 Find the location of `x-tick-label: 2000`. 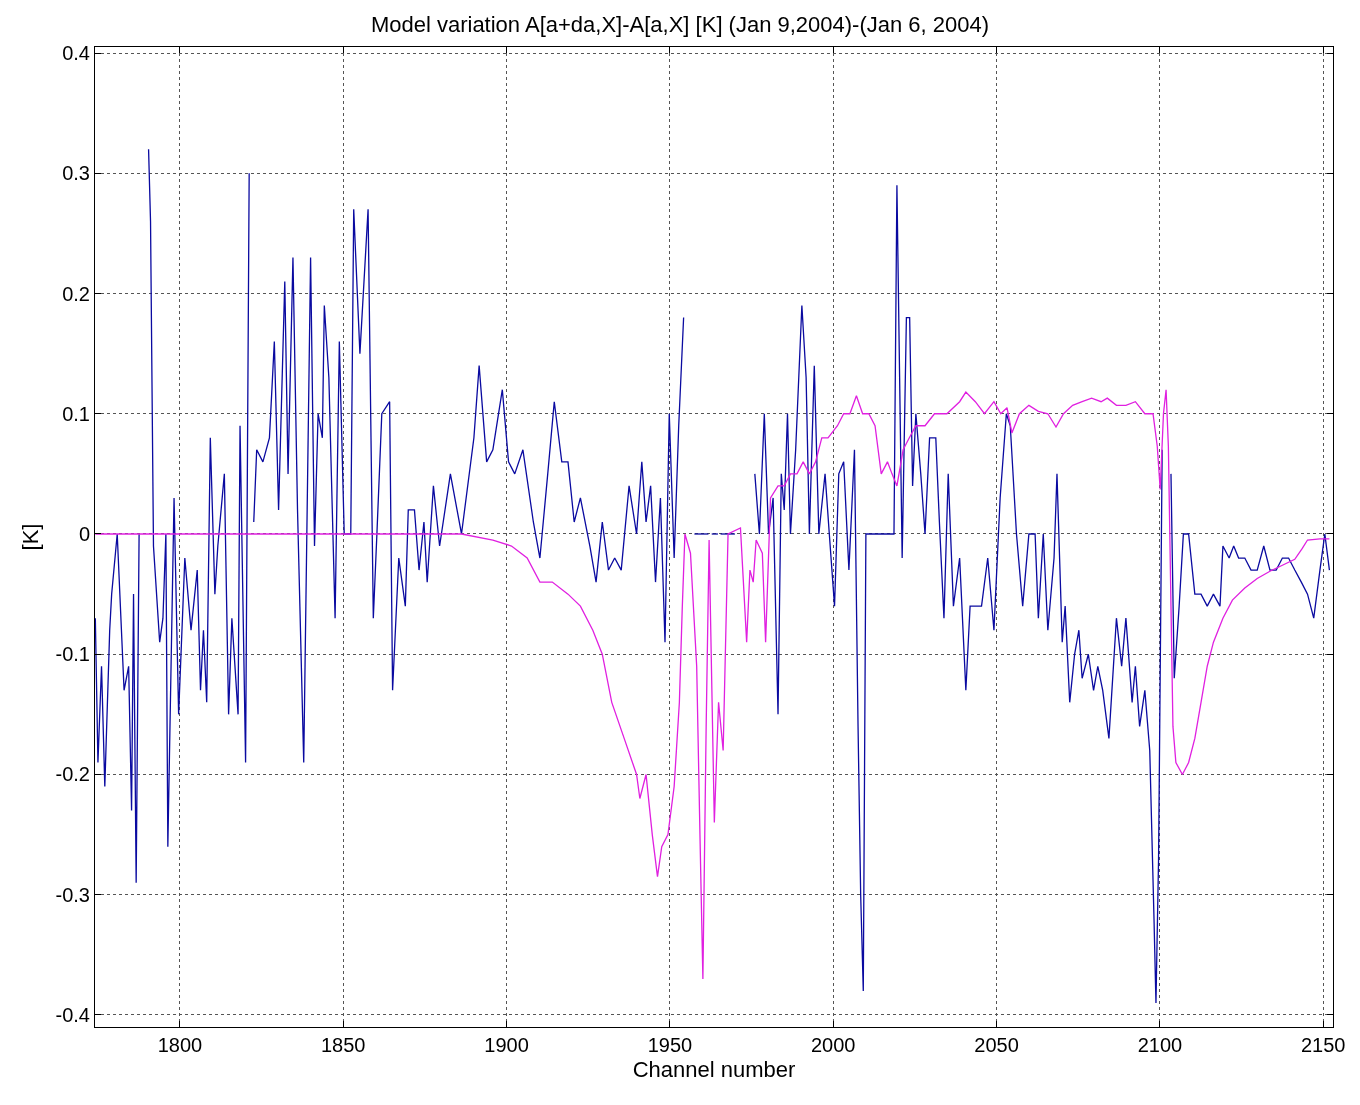

x-tick-label: 2000 is located at coordinates (833, 1045).